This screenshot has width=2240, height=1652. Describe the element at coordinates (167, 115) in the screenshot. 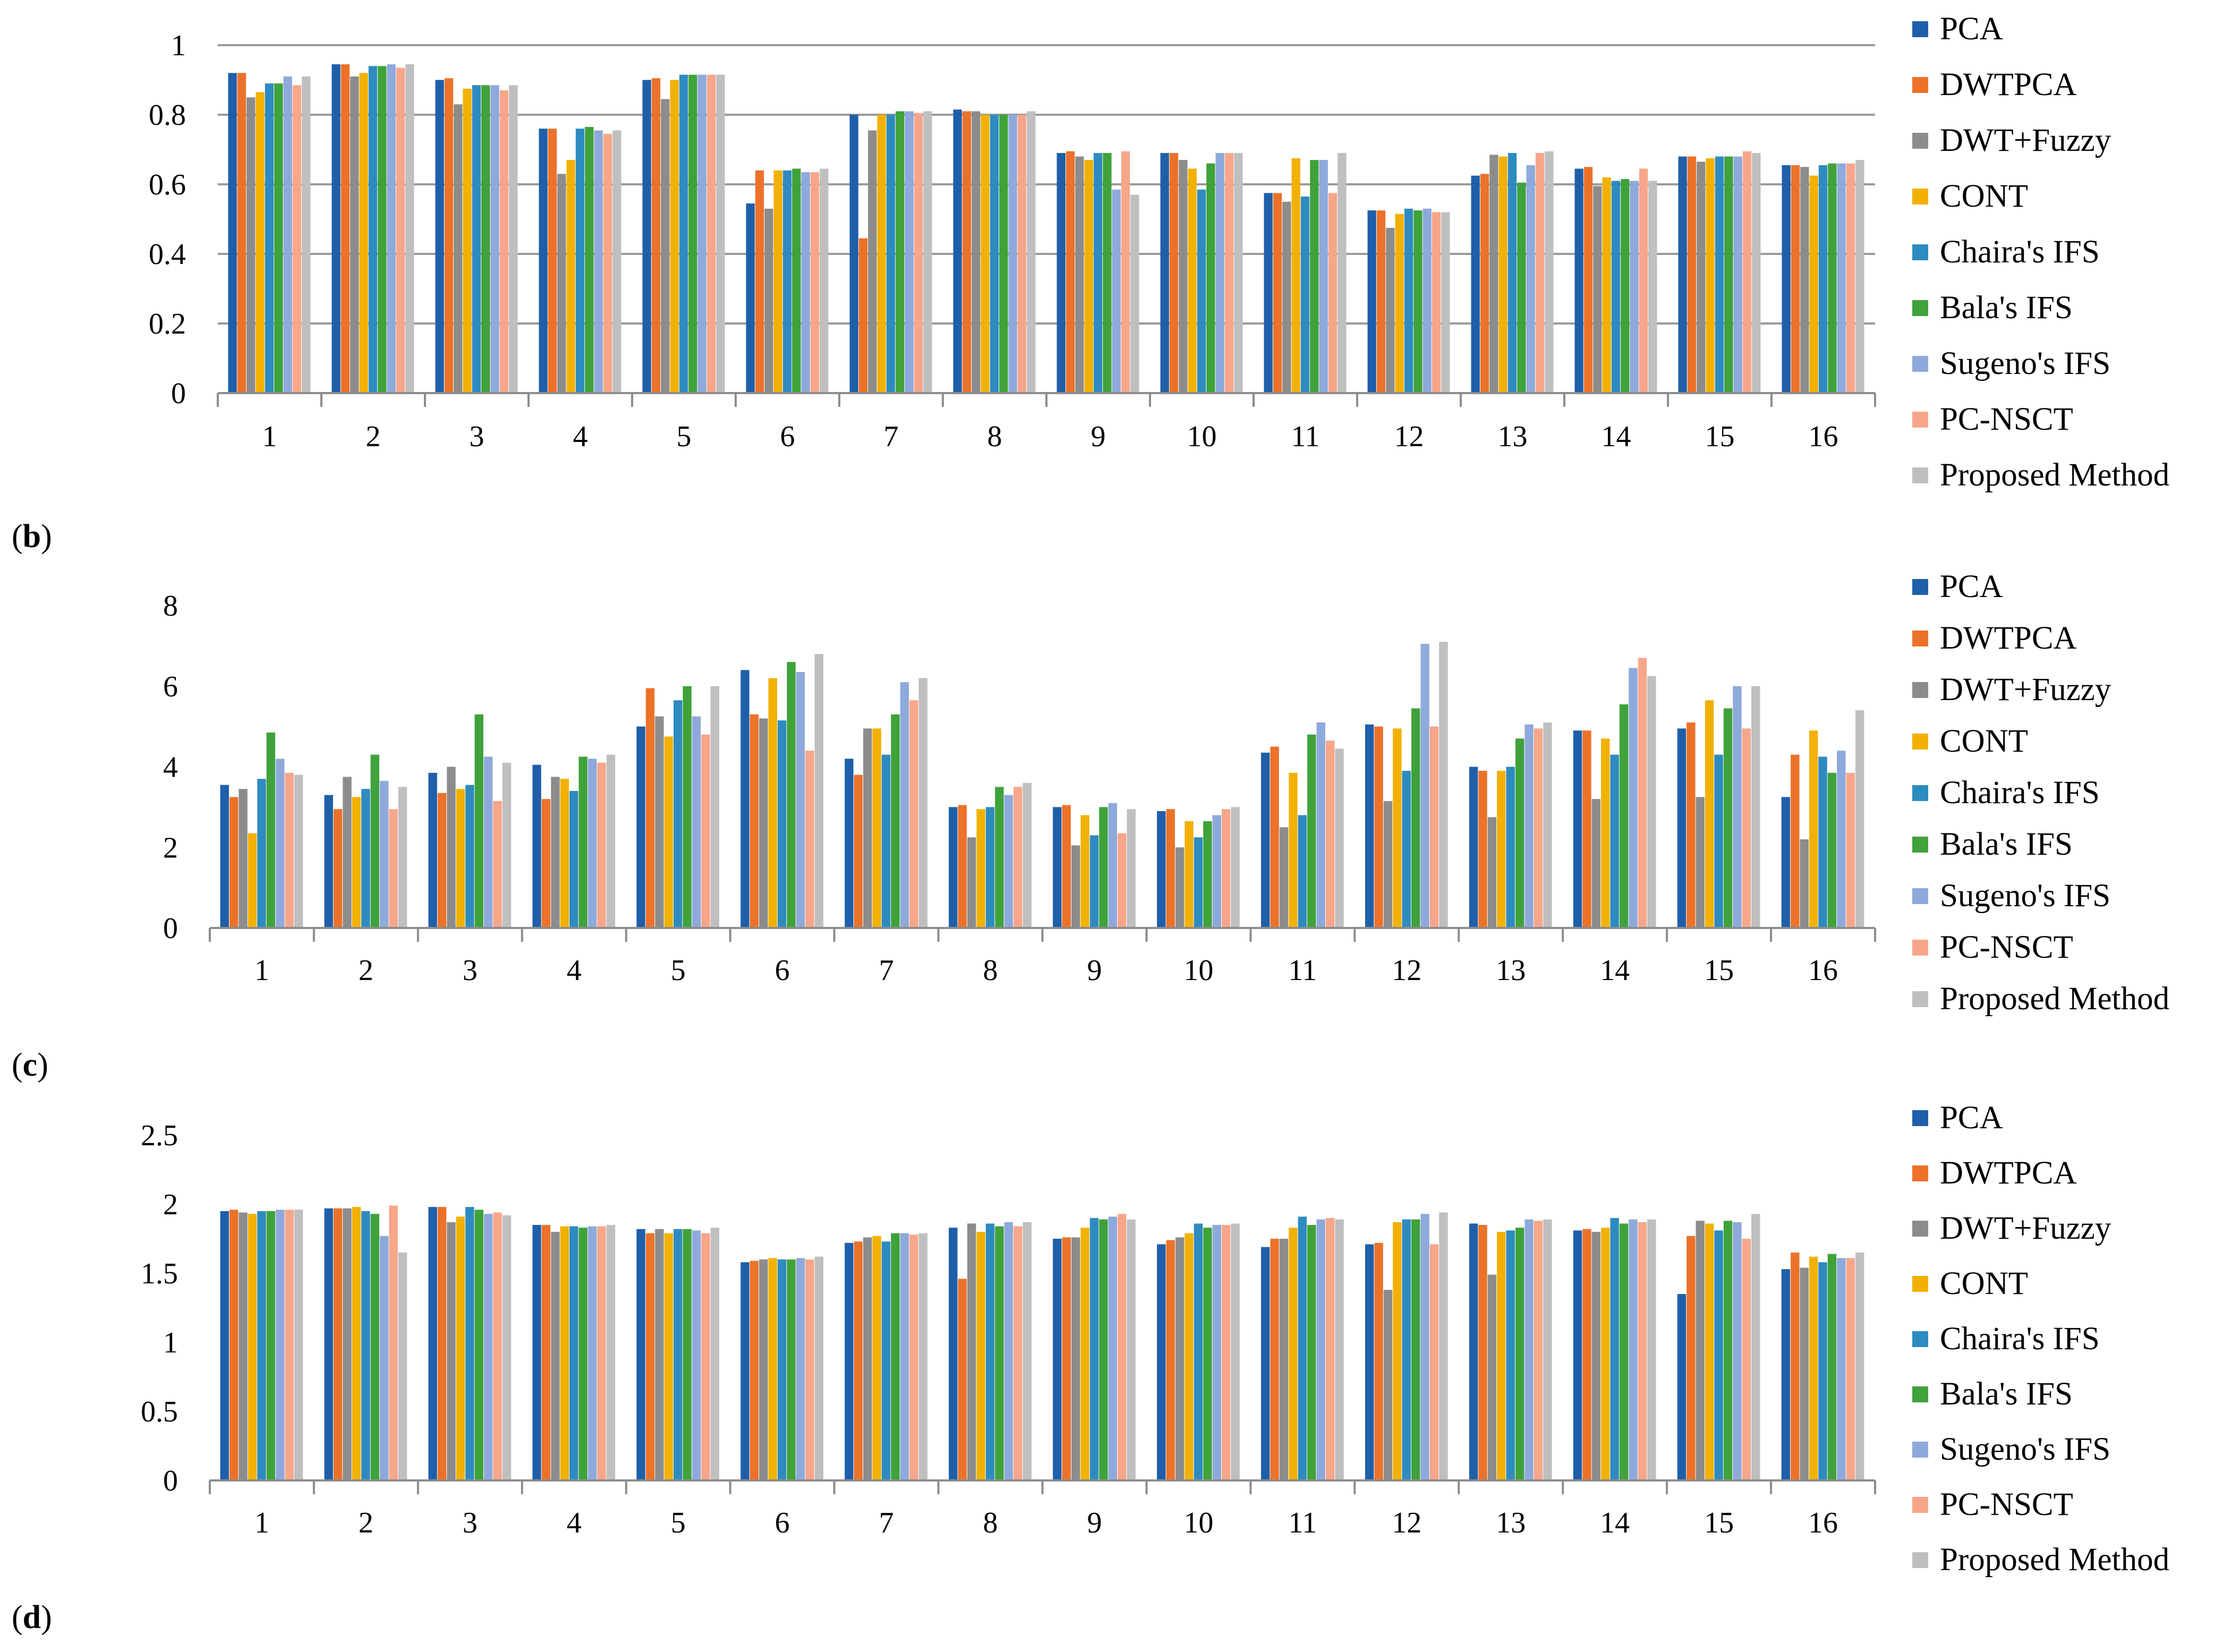

I see `y-tick-label: 0.8` at that location.